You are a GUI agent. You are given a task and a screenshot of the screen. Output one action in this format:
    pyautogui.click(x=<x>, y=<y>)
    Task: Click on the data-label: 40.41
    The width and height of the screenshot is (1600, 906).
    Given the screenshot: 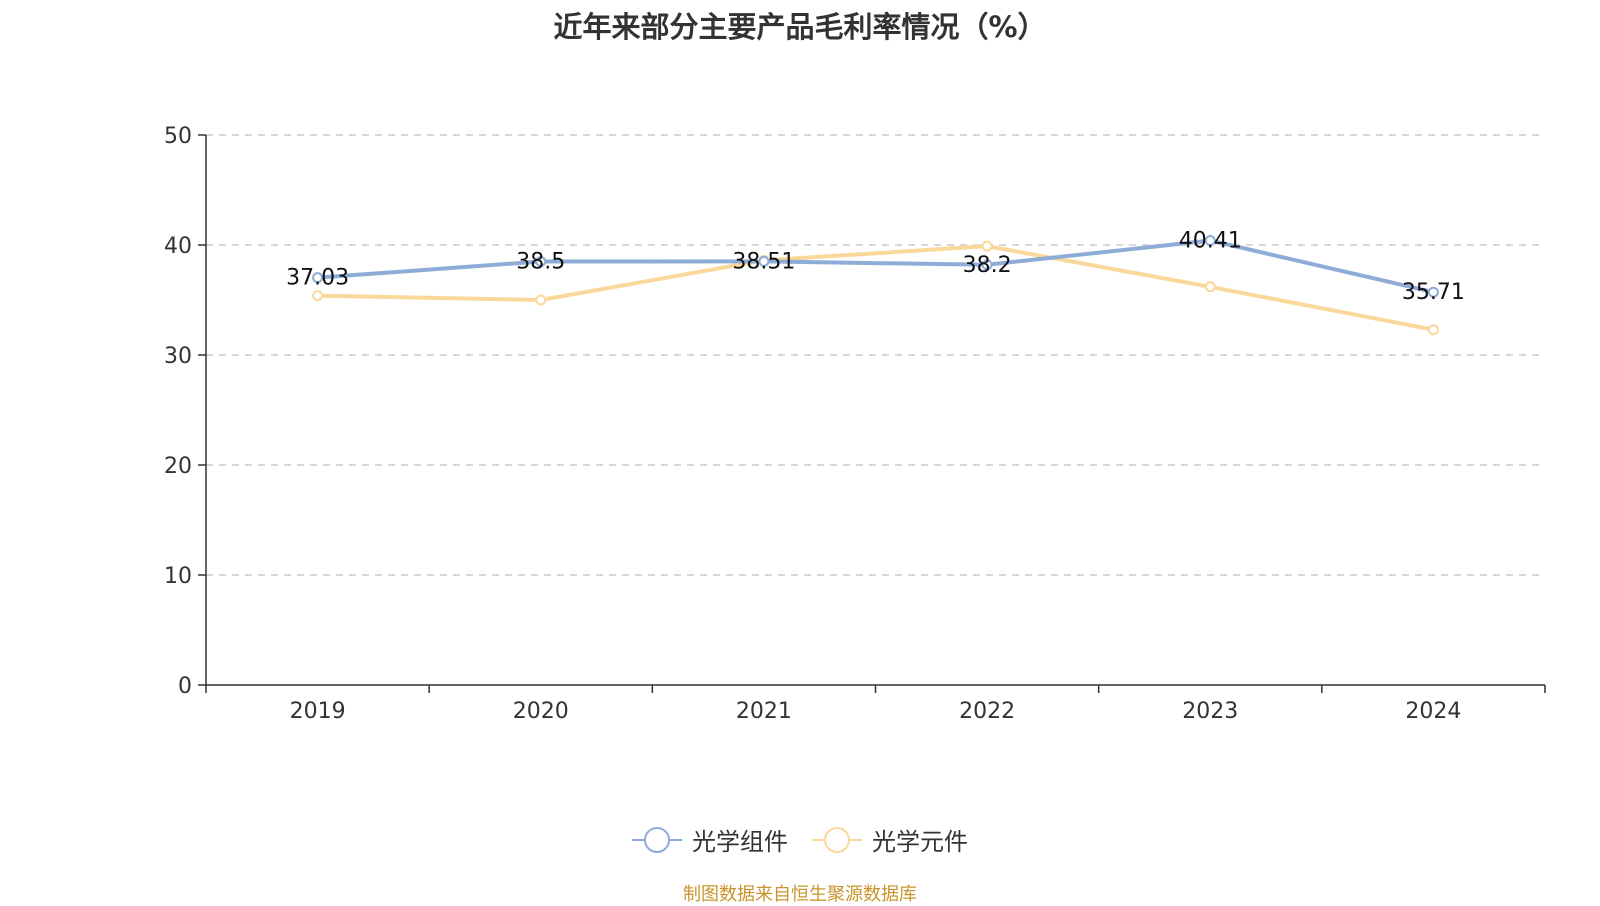 What is the action you would take?
    pyautogui.click(x=1210, y=240)
    